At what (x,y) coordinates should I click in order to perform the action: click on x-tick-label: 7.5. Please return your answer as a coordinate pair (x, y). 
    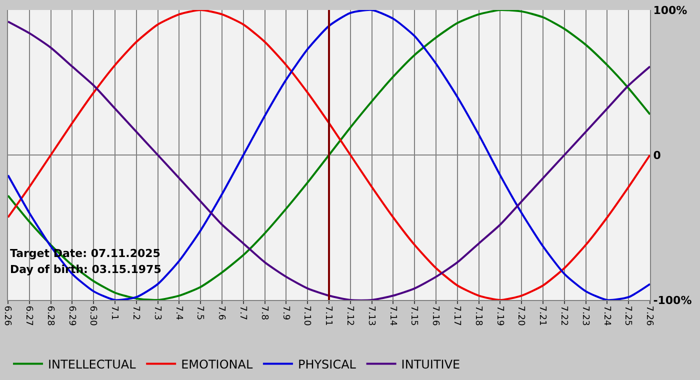
    Looking at the image, I should click on (199, 313).